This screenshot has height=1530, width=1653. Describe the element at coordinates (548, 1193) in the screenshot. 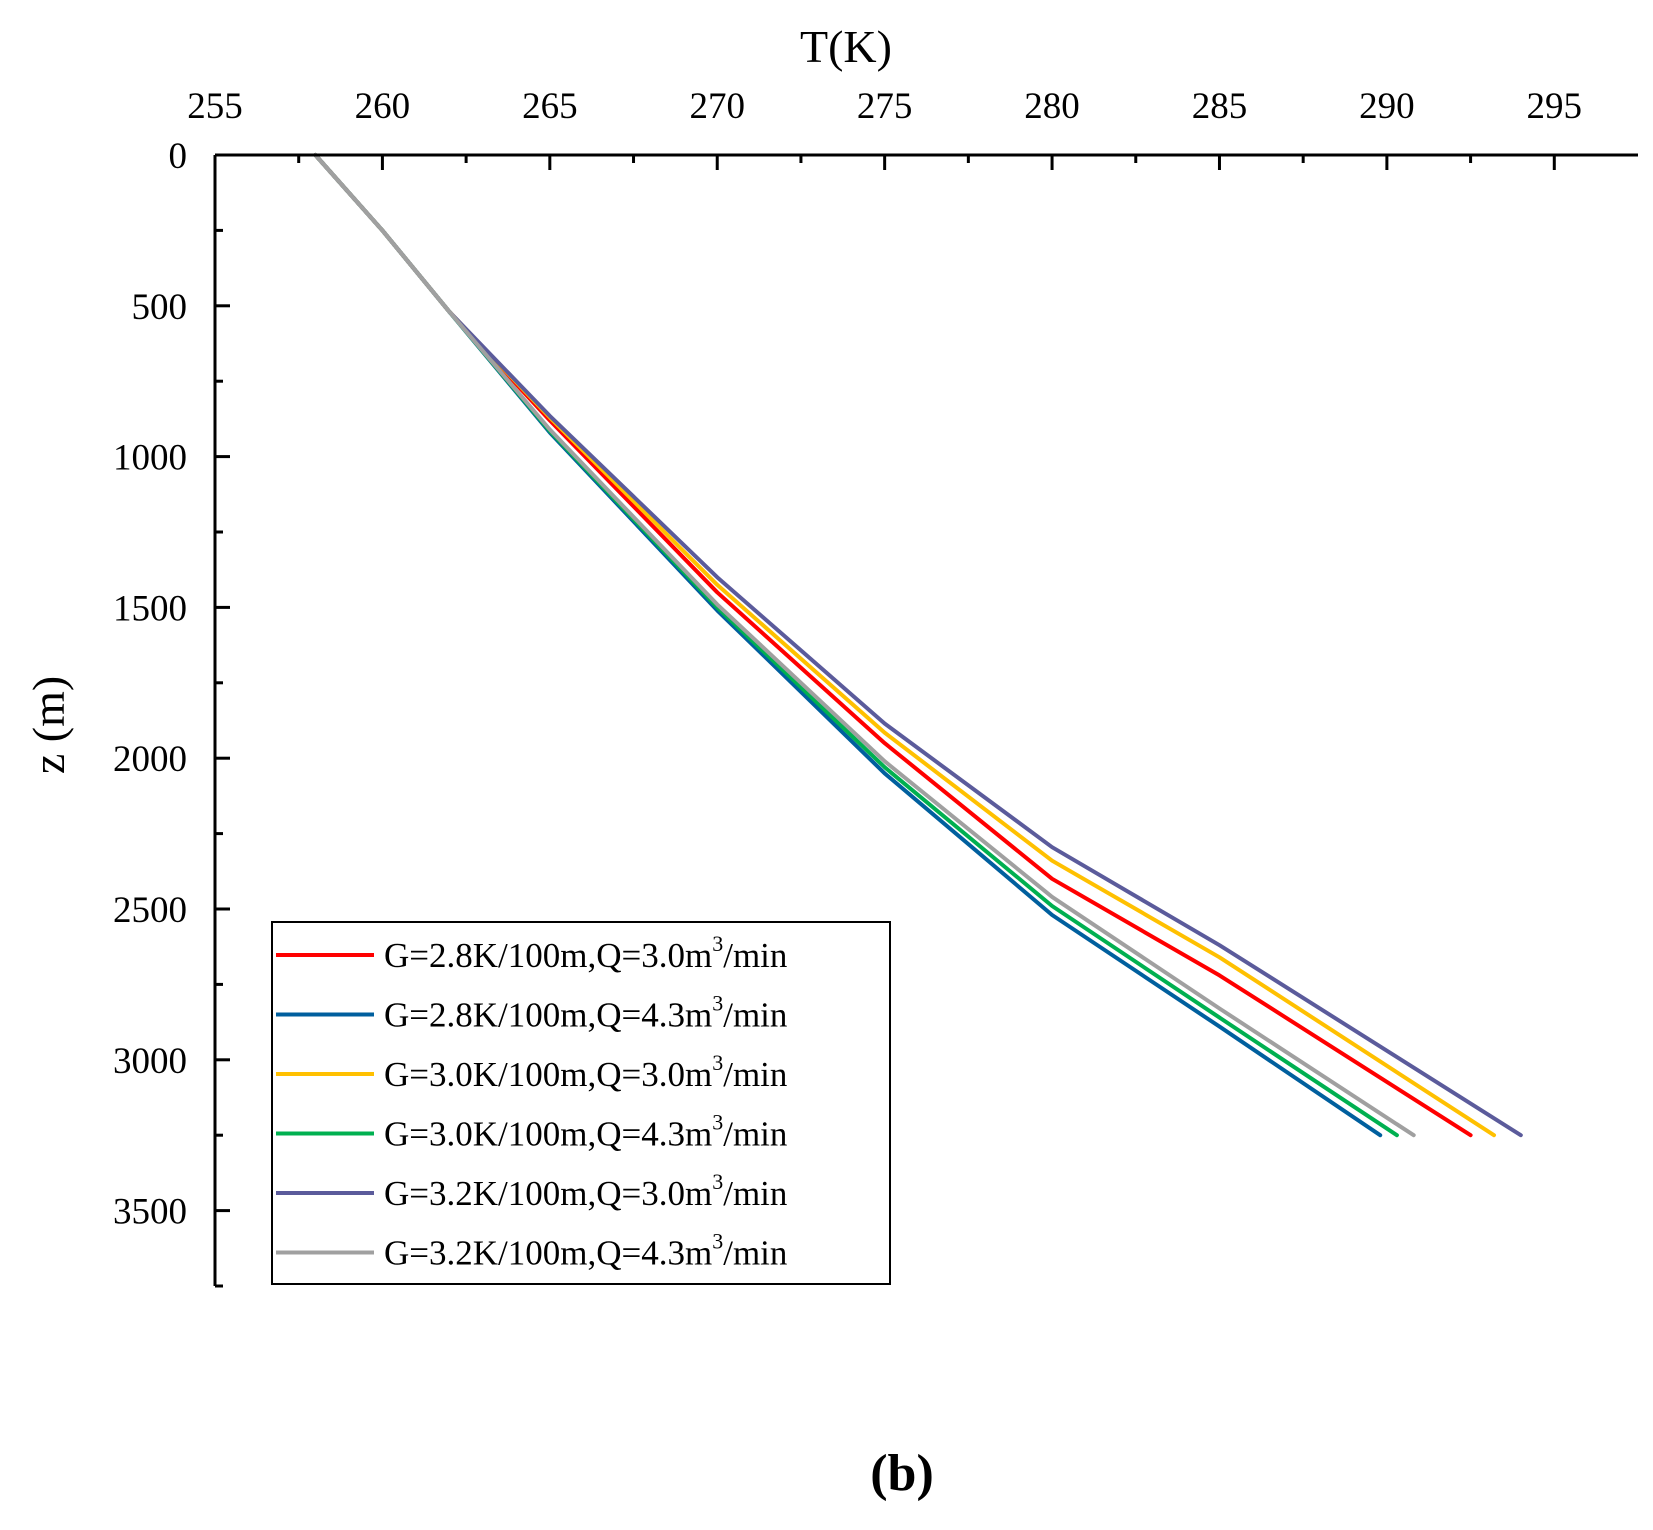

I see `legend-label-main: G=3.2K/100m,Q=3.0m` at that location.